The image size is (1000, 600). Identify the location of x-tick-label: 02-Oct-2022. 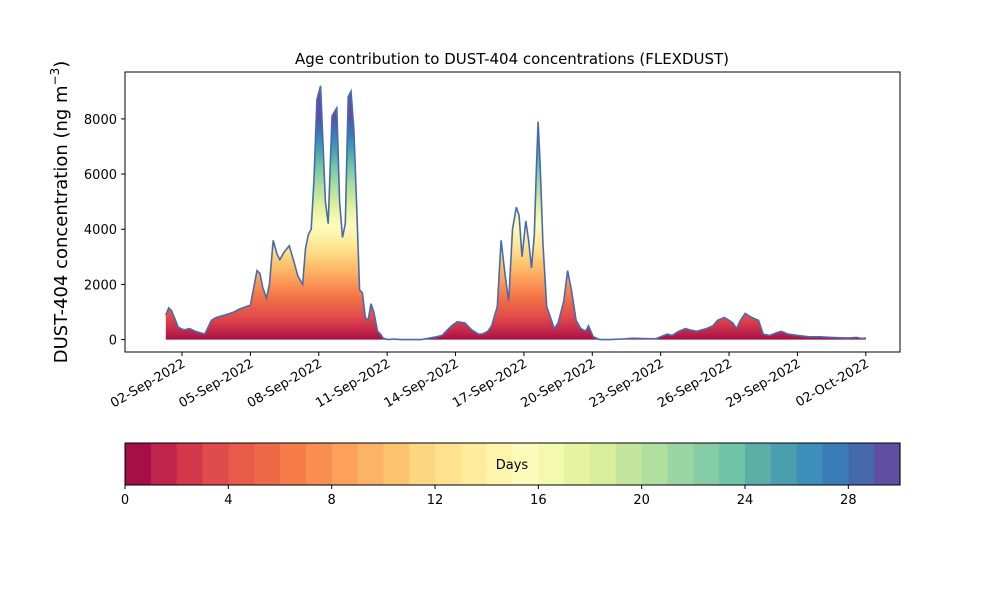
(832, 383).